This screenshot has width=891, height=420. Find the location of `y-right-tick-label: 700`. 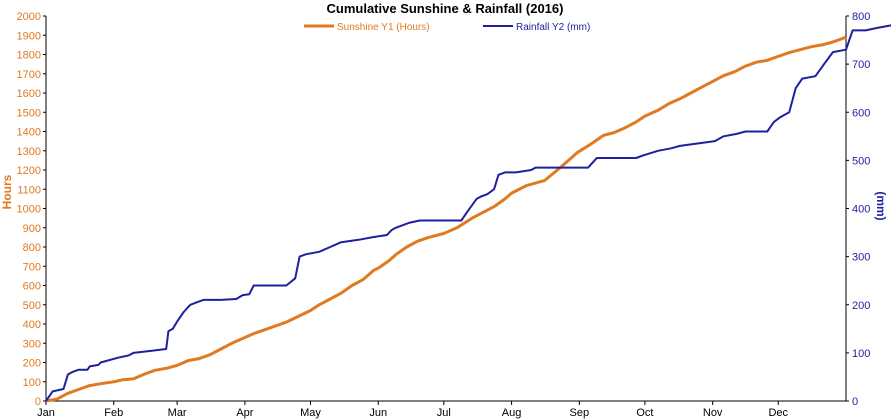

y-right-tick-label: 700 is located at coordinates (861, 65).